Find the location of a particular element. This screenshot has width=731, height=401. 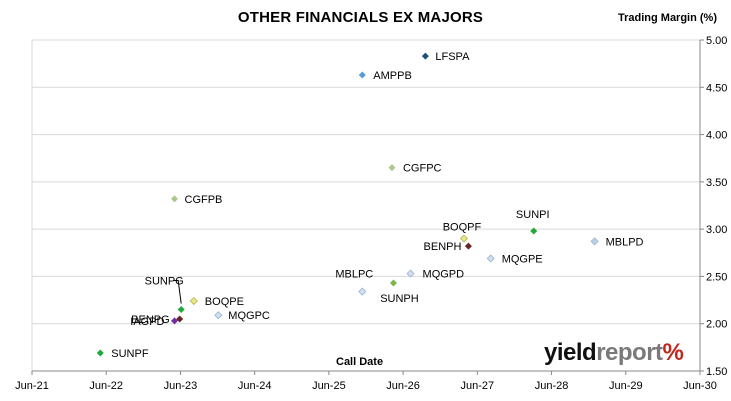

point-label-sunpi: SUNPI is located at coordinates (533, 215).